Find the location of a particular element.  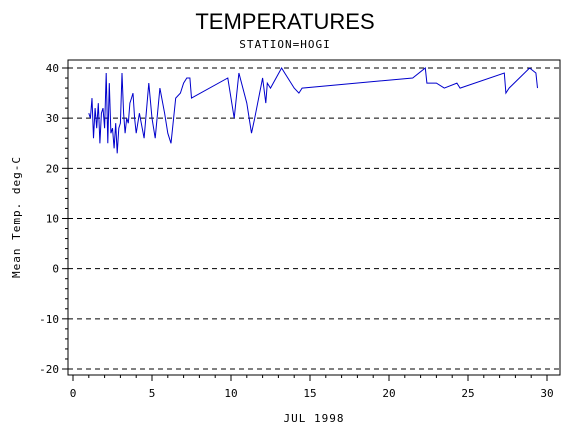

x-axis-label: JUL 1998 is located at coordinates (314, 418).